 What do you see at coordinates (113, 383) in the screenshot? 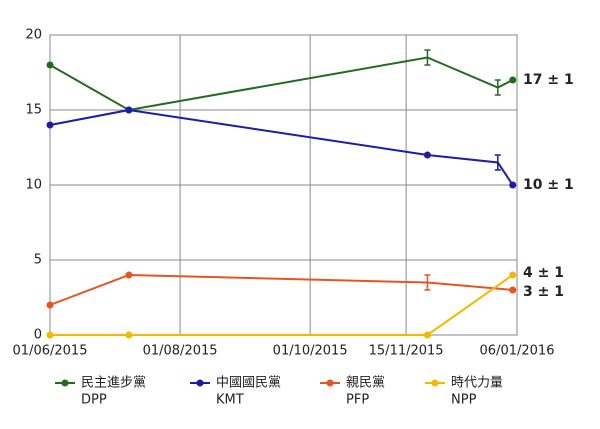
I see `legend-label: 民主進步黨` at bounding box center [113, 383].